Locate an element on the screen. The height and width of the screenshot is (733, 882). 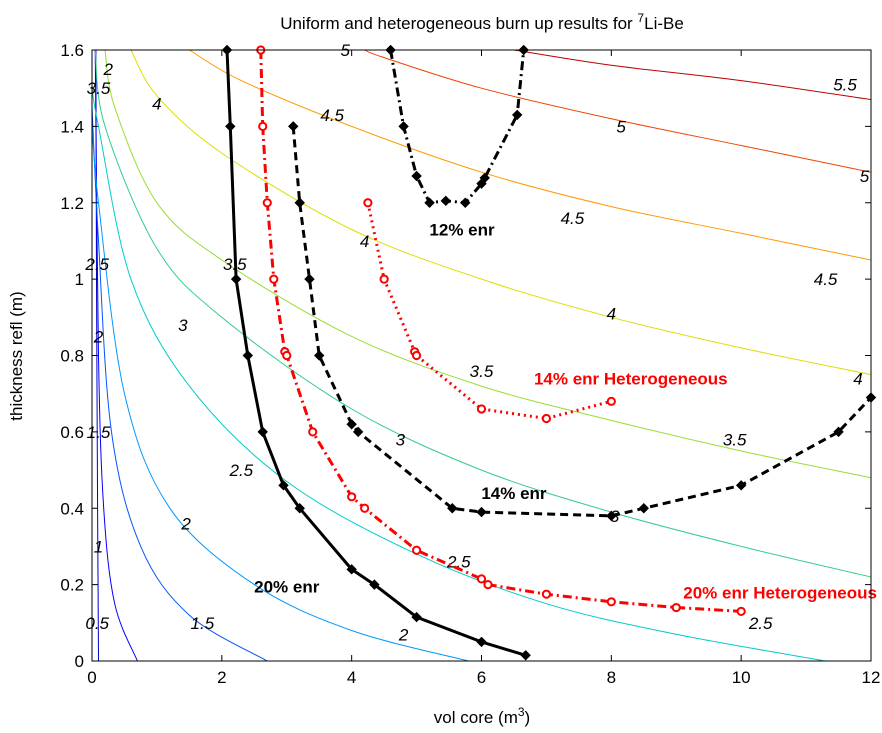
y-tick-label: 0.6 is located at coordinates (72, 432).